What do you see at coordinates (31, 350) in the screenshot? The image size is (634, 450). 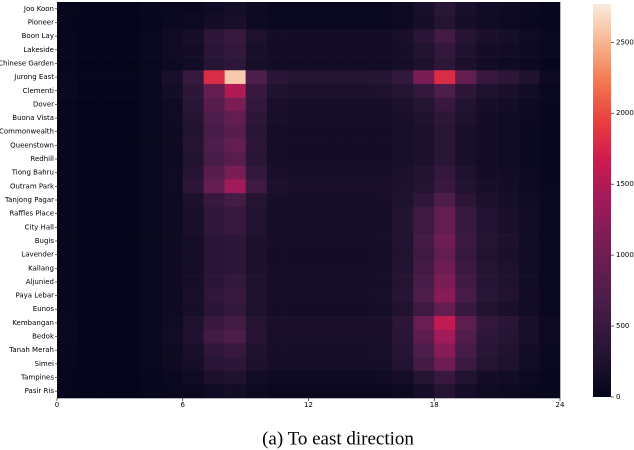 I see `y-tick-label: Tanah Merah` at bounding box center [31, 350].